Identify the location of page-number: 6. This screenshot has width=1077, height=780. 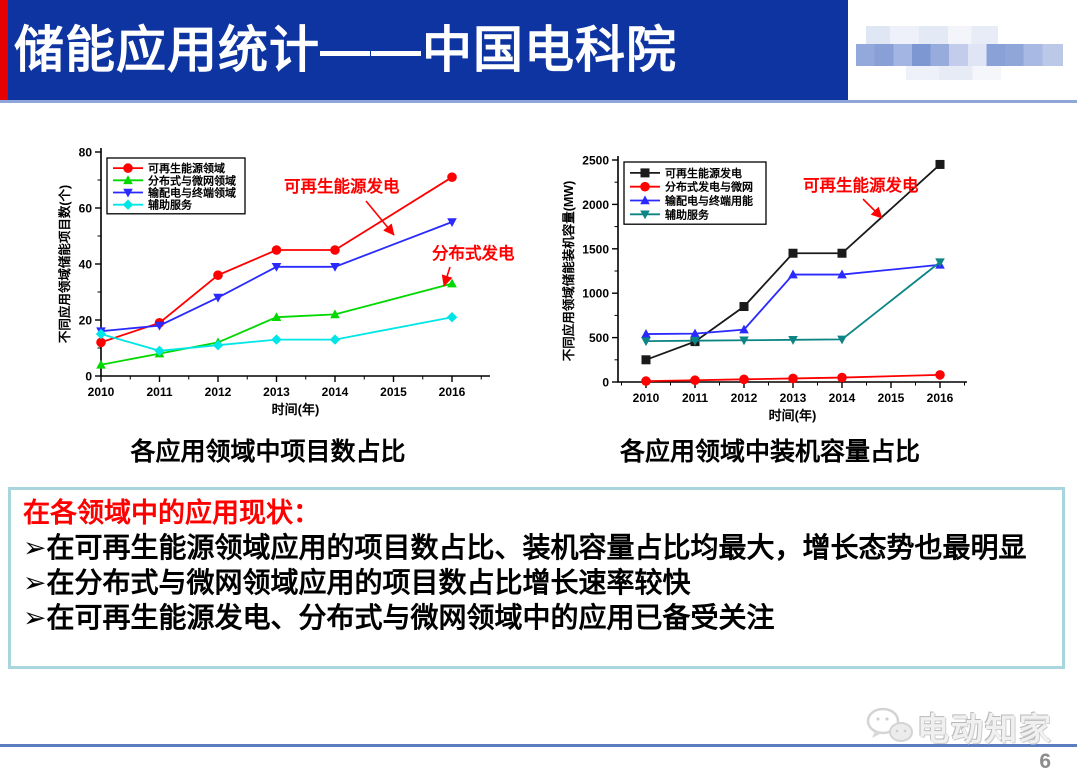
(1045, 761).